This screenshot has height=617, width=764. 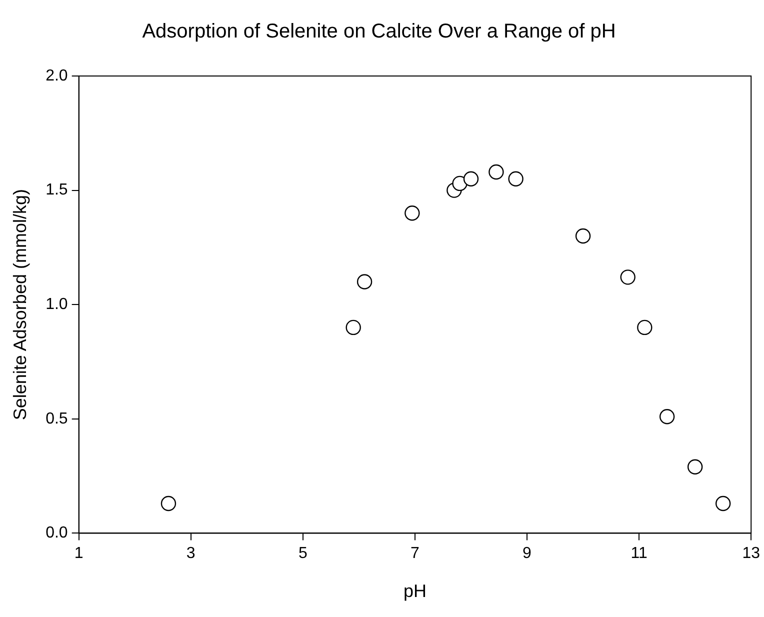 What do you see at coordinates (414, 591) in the screenshot?
I see `x-axis-title: pH` at bounding box center [414, 591].